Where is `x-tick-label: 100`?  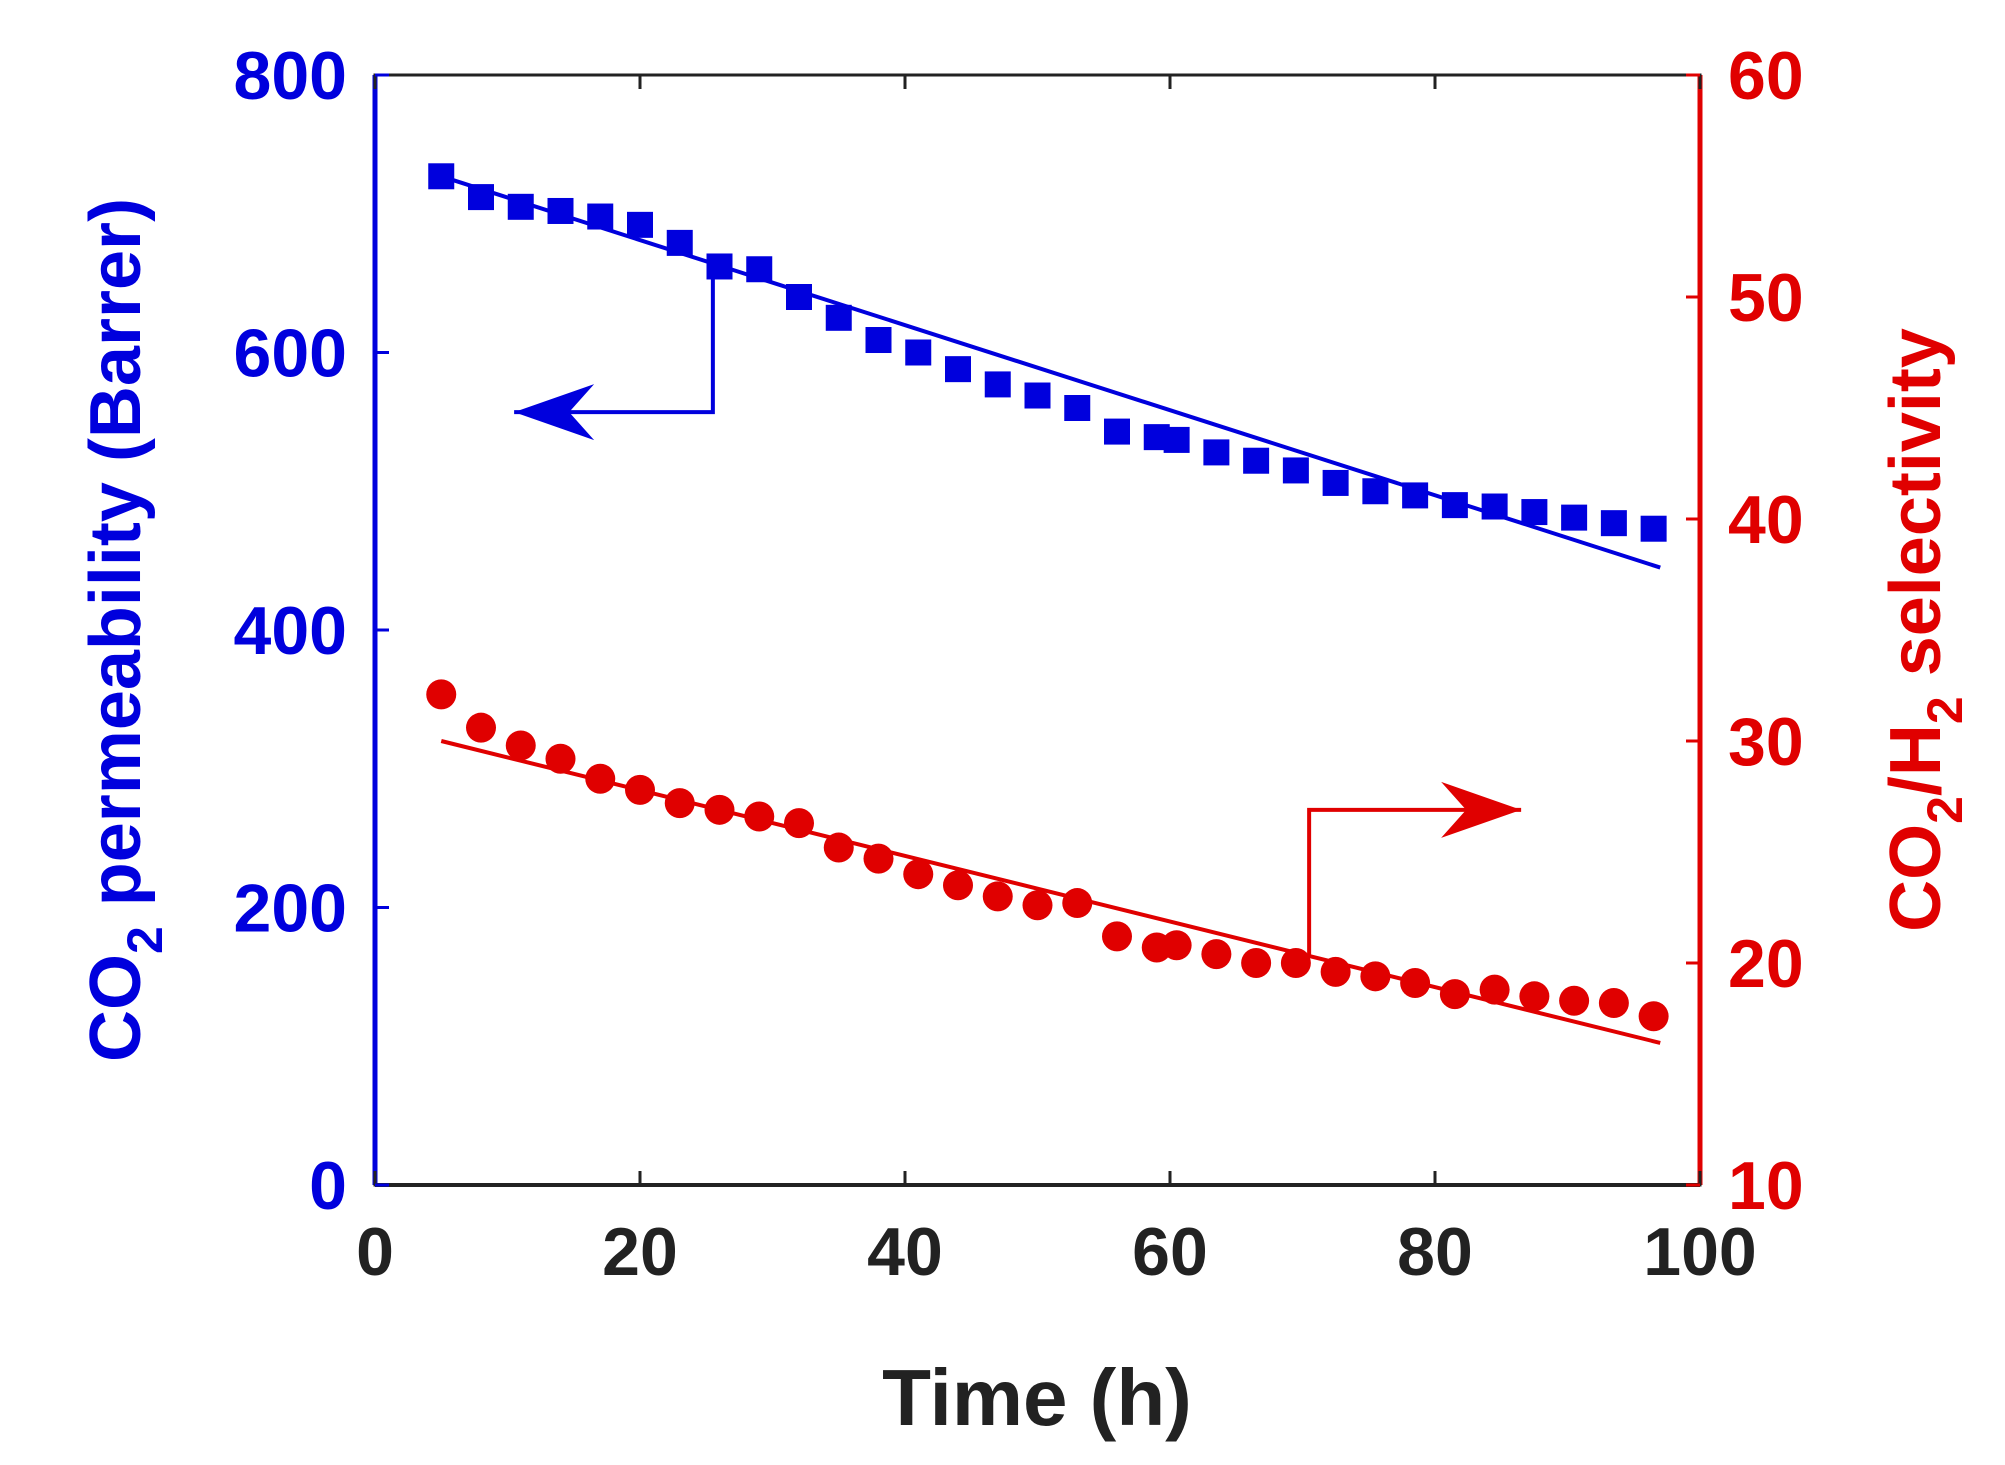 x-tick-label: 100 is located at coordinates (1699, 1252).